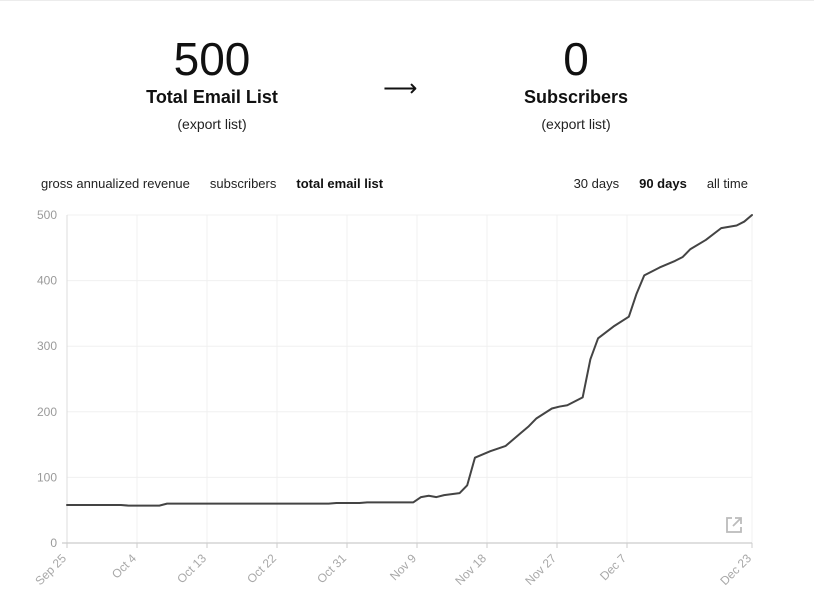 The height and width of the screenshot is (608, 814). What do you see at coordinates (663, 183) in the screenshot?
I see `tab-90-days: 90 days` at bounding box center [663, 183].